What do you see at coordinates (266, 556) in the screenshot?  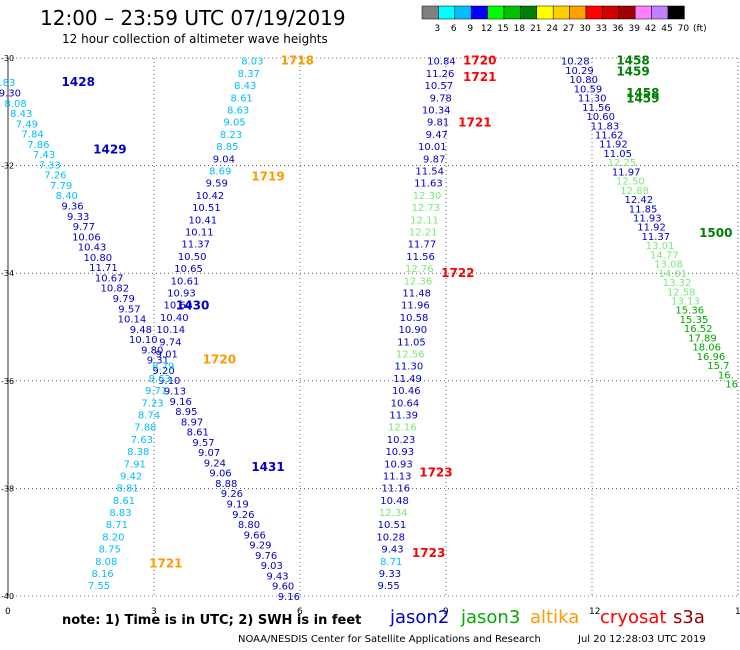 I see `wave-height-value: 9.76` at bounding box center [266, 556].